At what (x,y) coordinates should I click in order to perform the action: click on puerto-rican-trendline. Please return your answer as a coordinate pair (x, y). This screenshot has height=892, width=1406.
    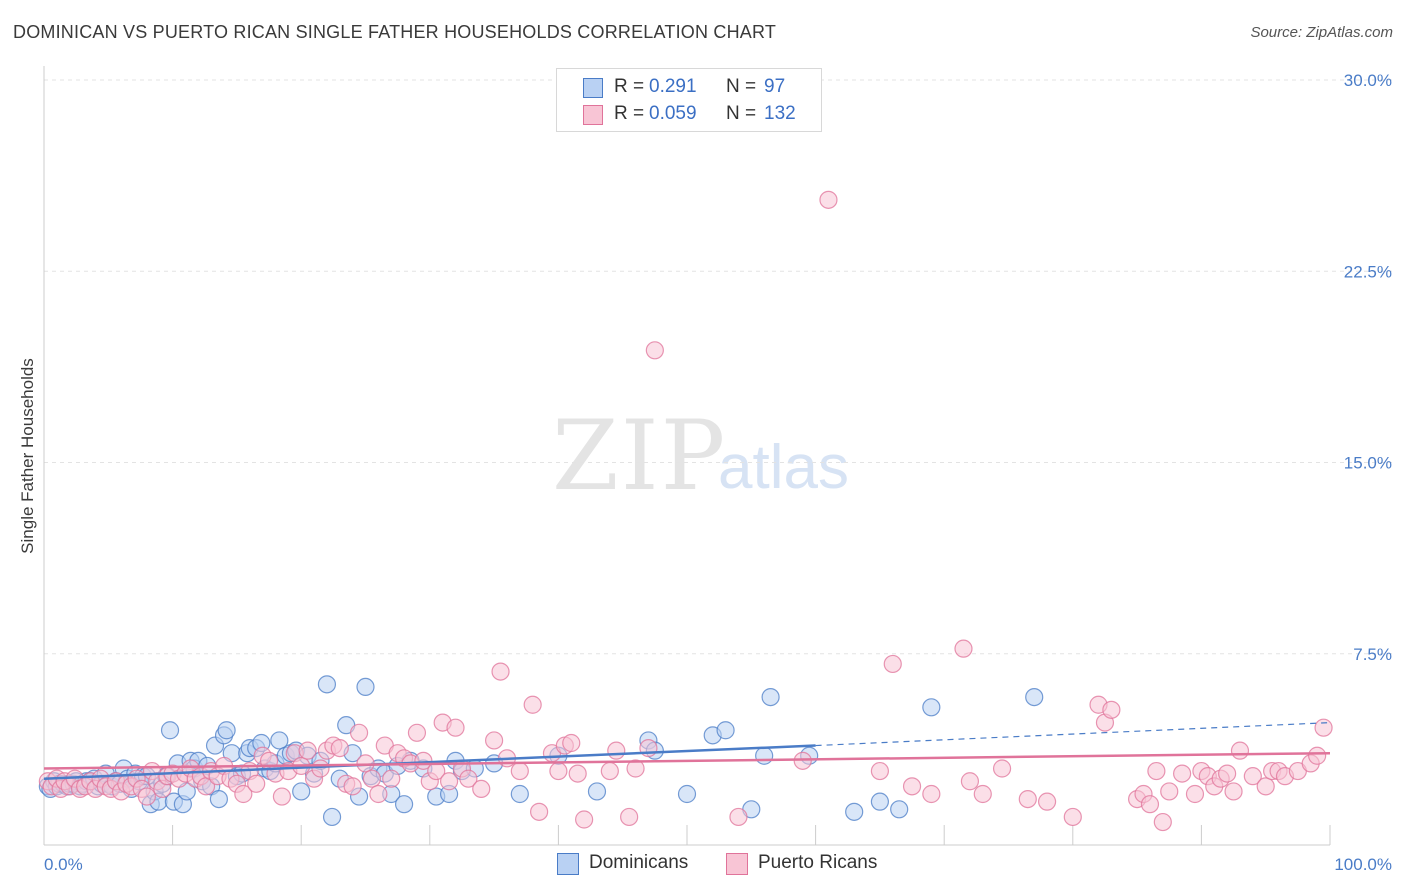
    Looking at the image, I should click on (687, 760).